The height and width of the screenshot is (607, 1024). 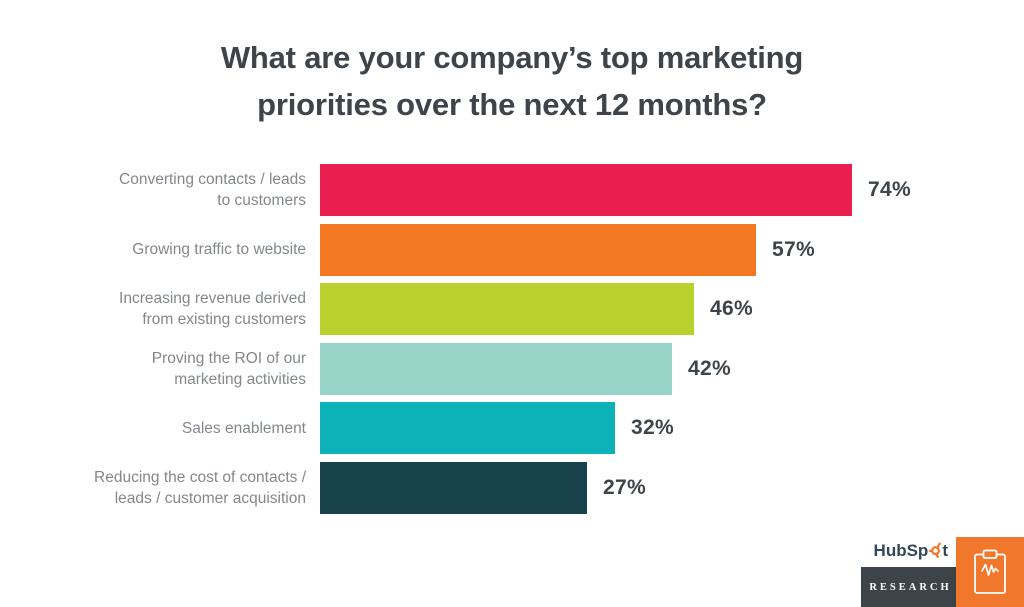 I want to click on wordmark-suffix: t, so click(x=945, y=550).